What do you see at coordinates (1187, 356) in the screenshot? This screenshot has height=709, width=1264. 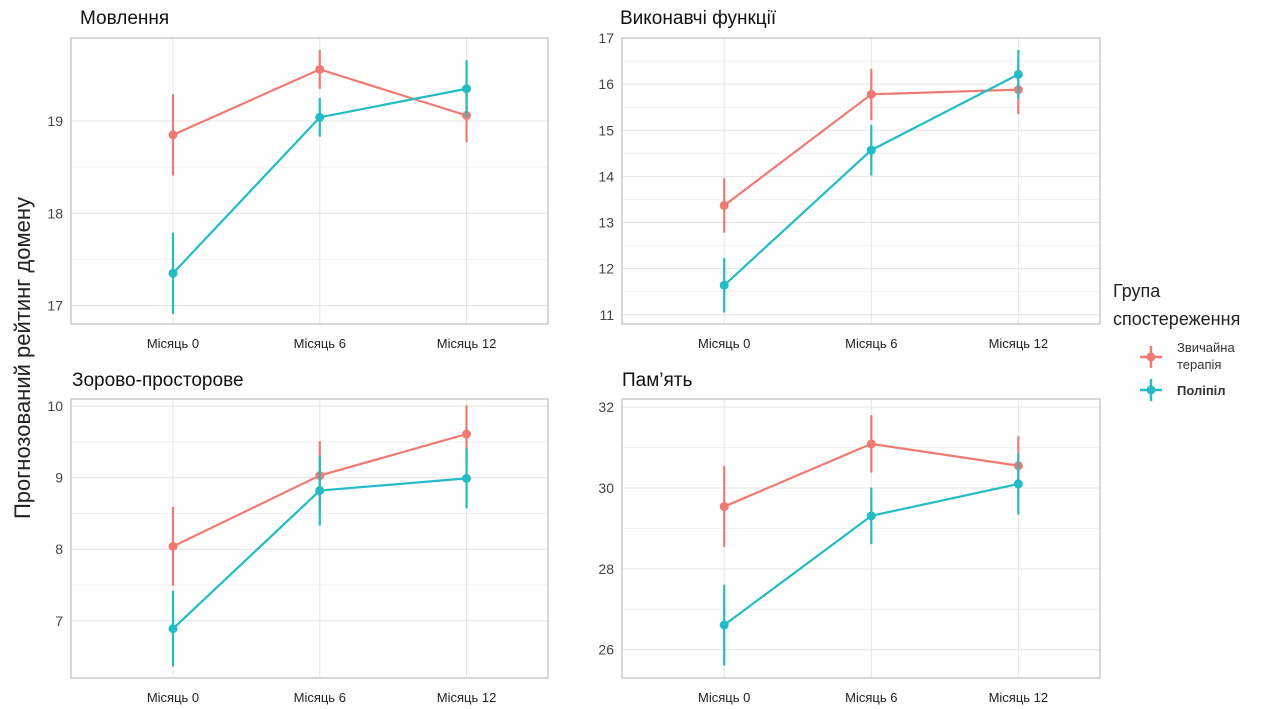 I see `legend-item-usual-therapy: Звичайна терапія` at bounding box center [1187, 356].